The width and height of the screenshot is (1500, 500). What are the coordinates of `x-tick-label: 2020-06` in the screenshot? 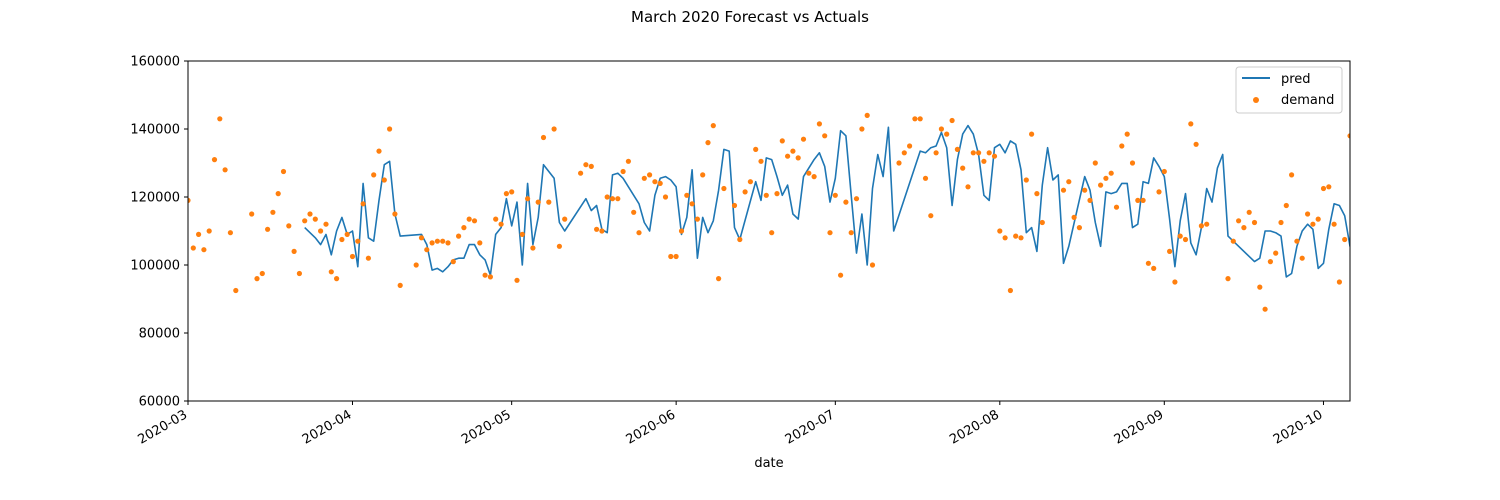 It's located at (651, 427).